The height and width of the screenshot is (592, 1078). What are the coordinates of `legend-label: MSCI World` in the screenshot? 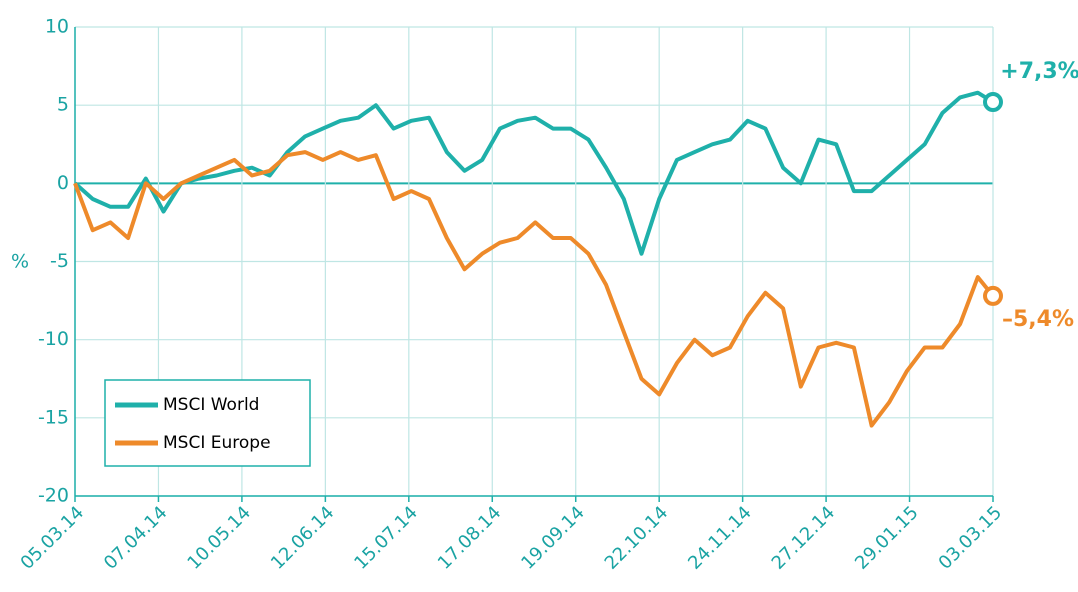 It's located at (211, 405).